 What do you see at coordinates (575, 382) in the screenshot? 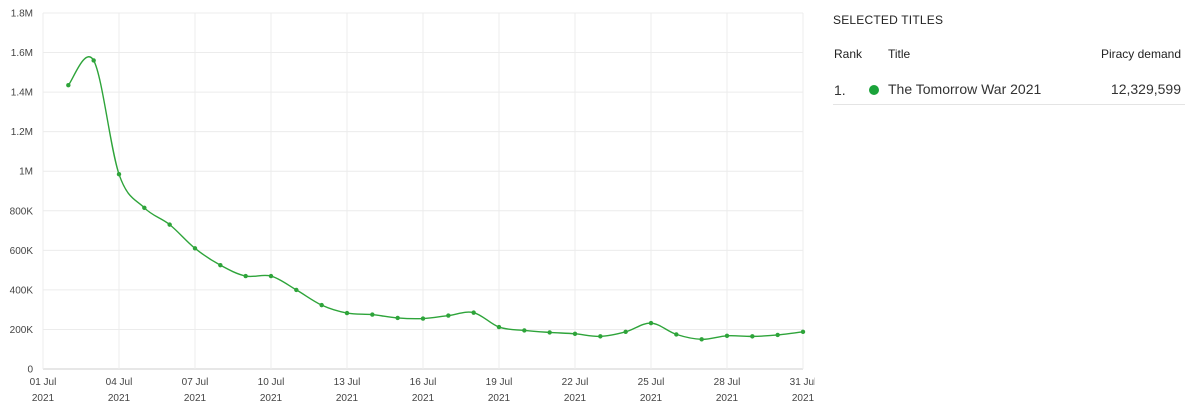
I see `x-tick-label: 22 Jul` at bounding box center [575, 382].